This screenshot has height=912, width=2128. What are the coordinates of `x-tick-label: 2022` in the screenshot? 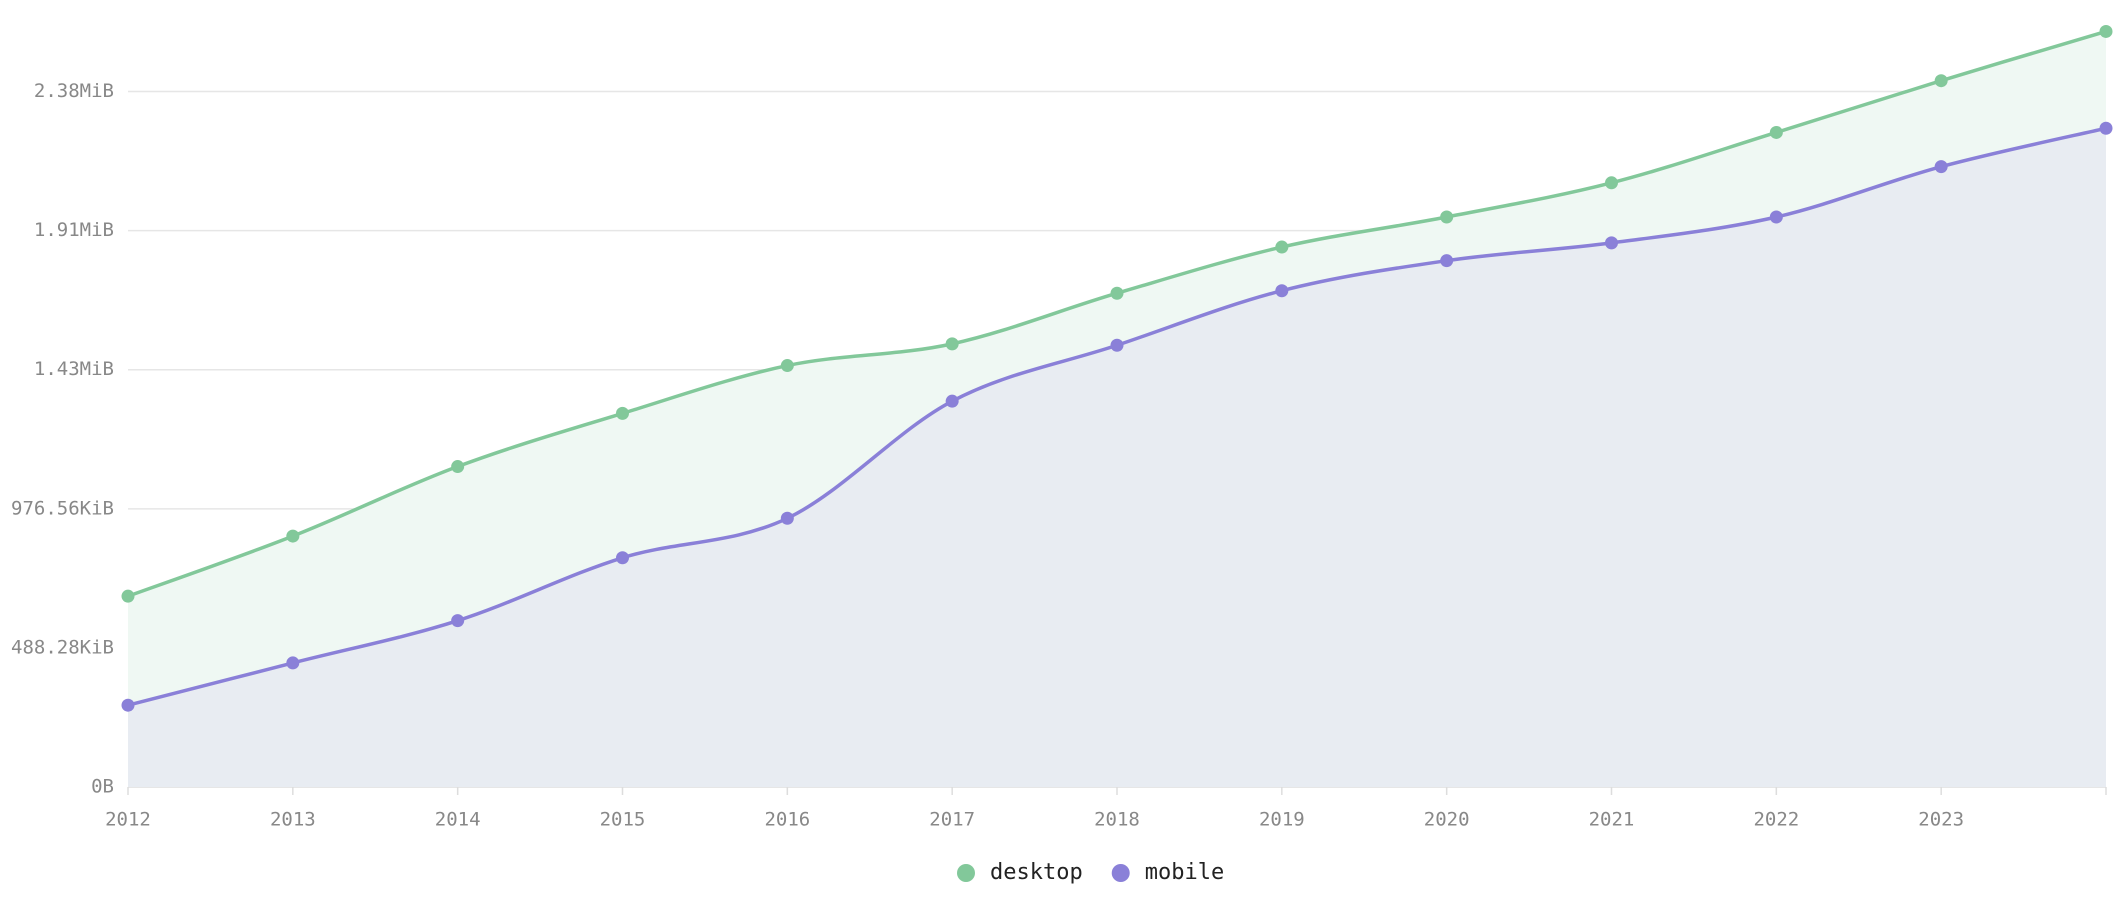 It's located at (1776, 820).